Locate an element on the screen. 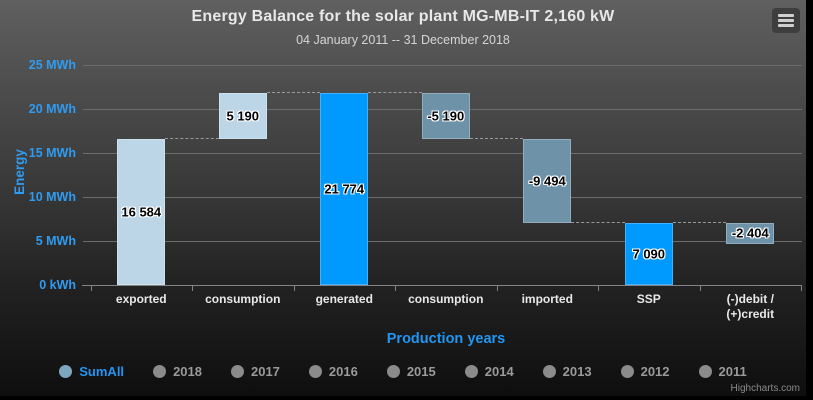  legend-item-sumall: SumAll is located at coordinates (91, 371).